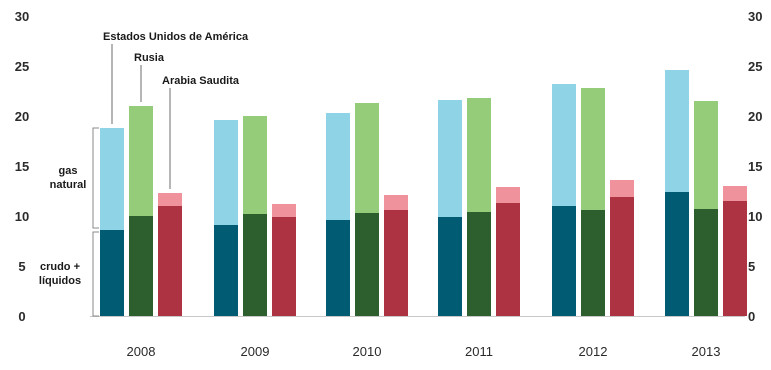 This screenshot has width=771, height=370. Describe the element at coordinates (95, 178) in the screenshot. I see `bracket-gas-natural` at that location.